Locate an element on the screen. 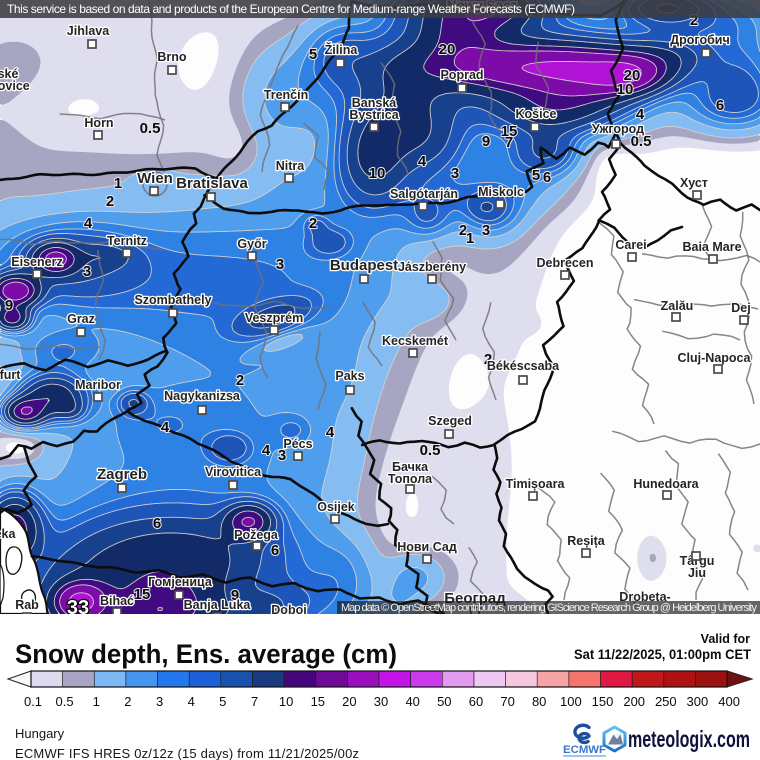 The image size is (760, 760). svg-text: Snow depth, Ens. average (cm) is located at coordinates (206, 654).